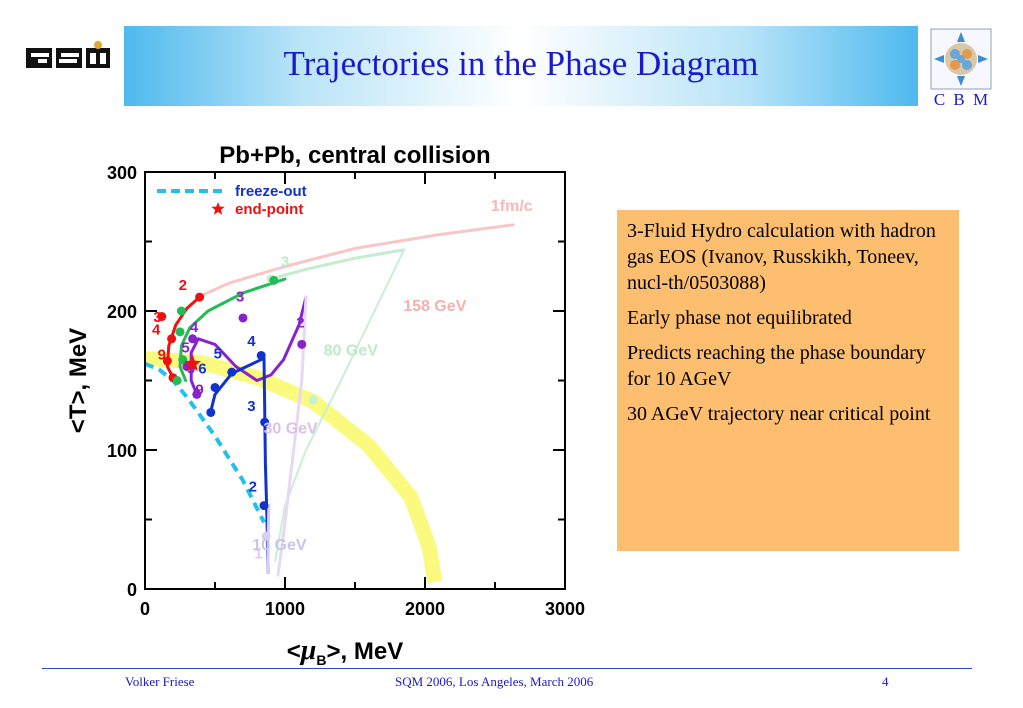 The height and width of the screenshot is (708, 1023). Describe the element at coordinates (351, 350) in the screenshot. I see `energy-annotation: 80 GeV` at that location.